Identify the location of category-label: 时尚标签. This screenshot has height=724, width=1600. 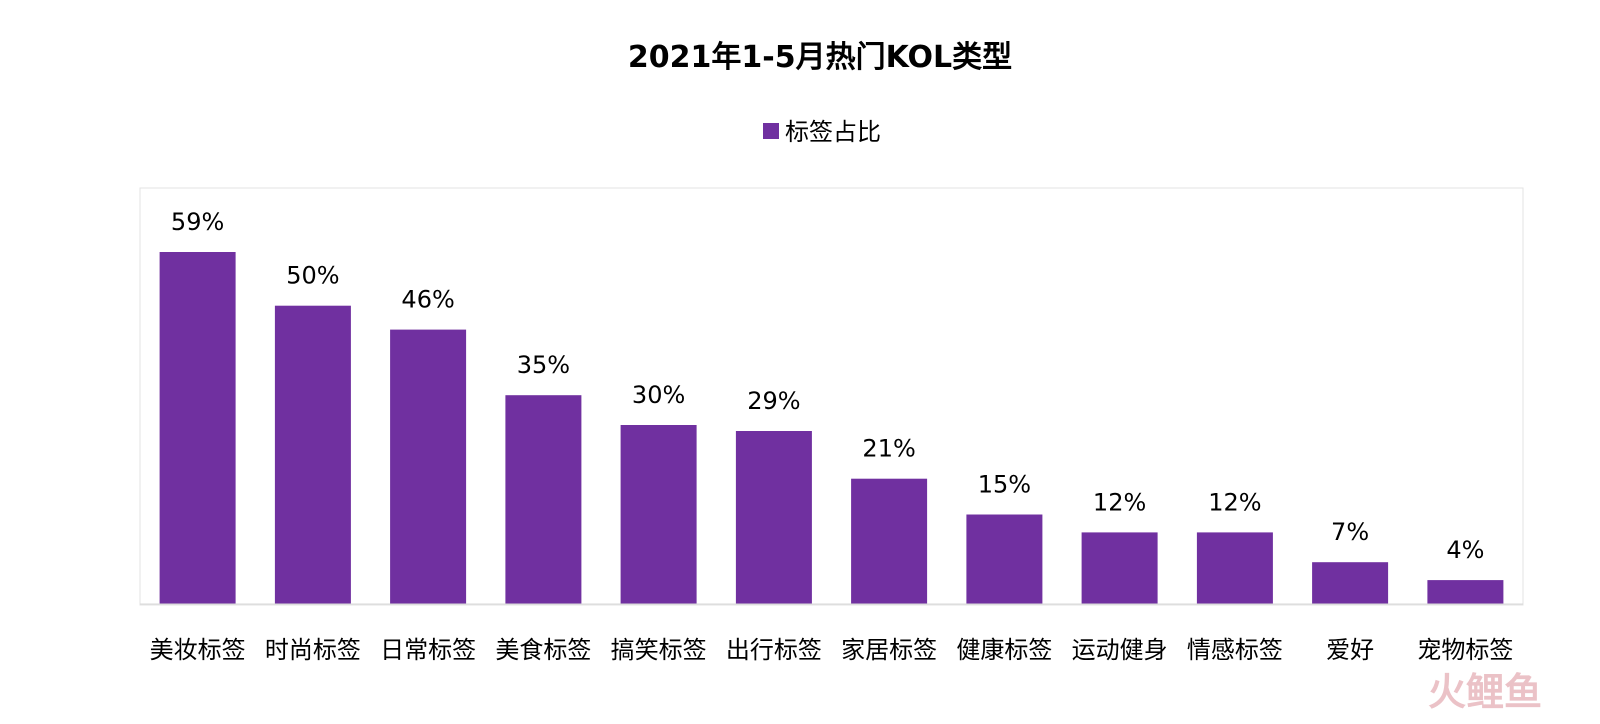
(313, 650).